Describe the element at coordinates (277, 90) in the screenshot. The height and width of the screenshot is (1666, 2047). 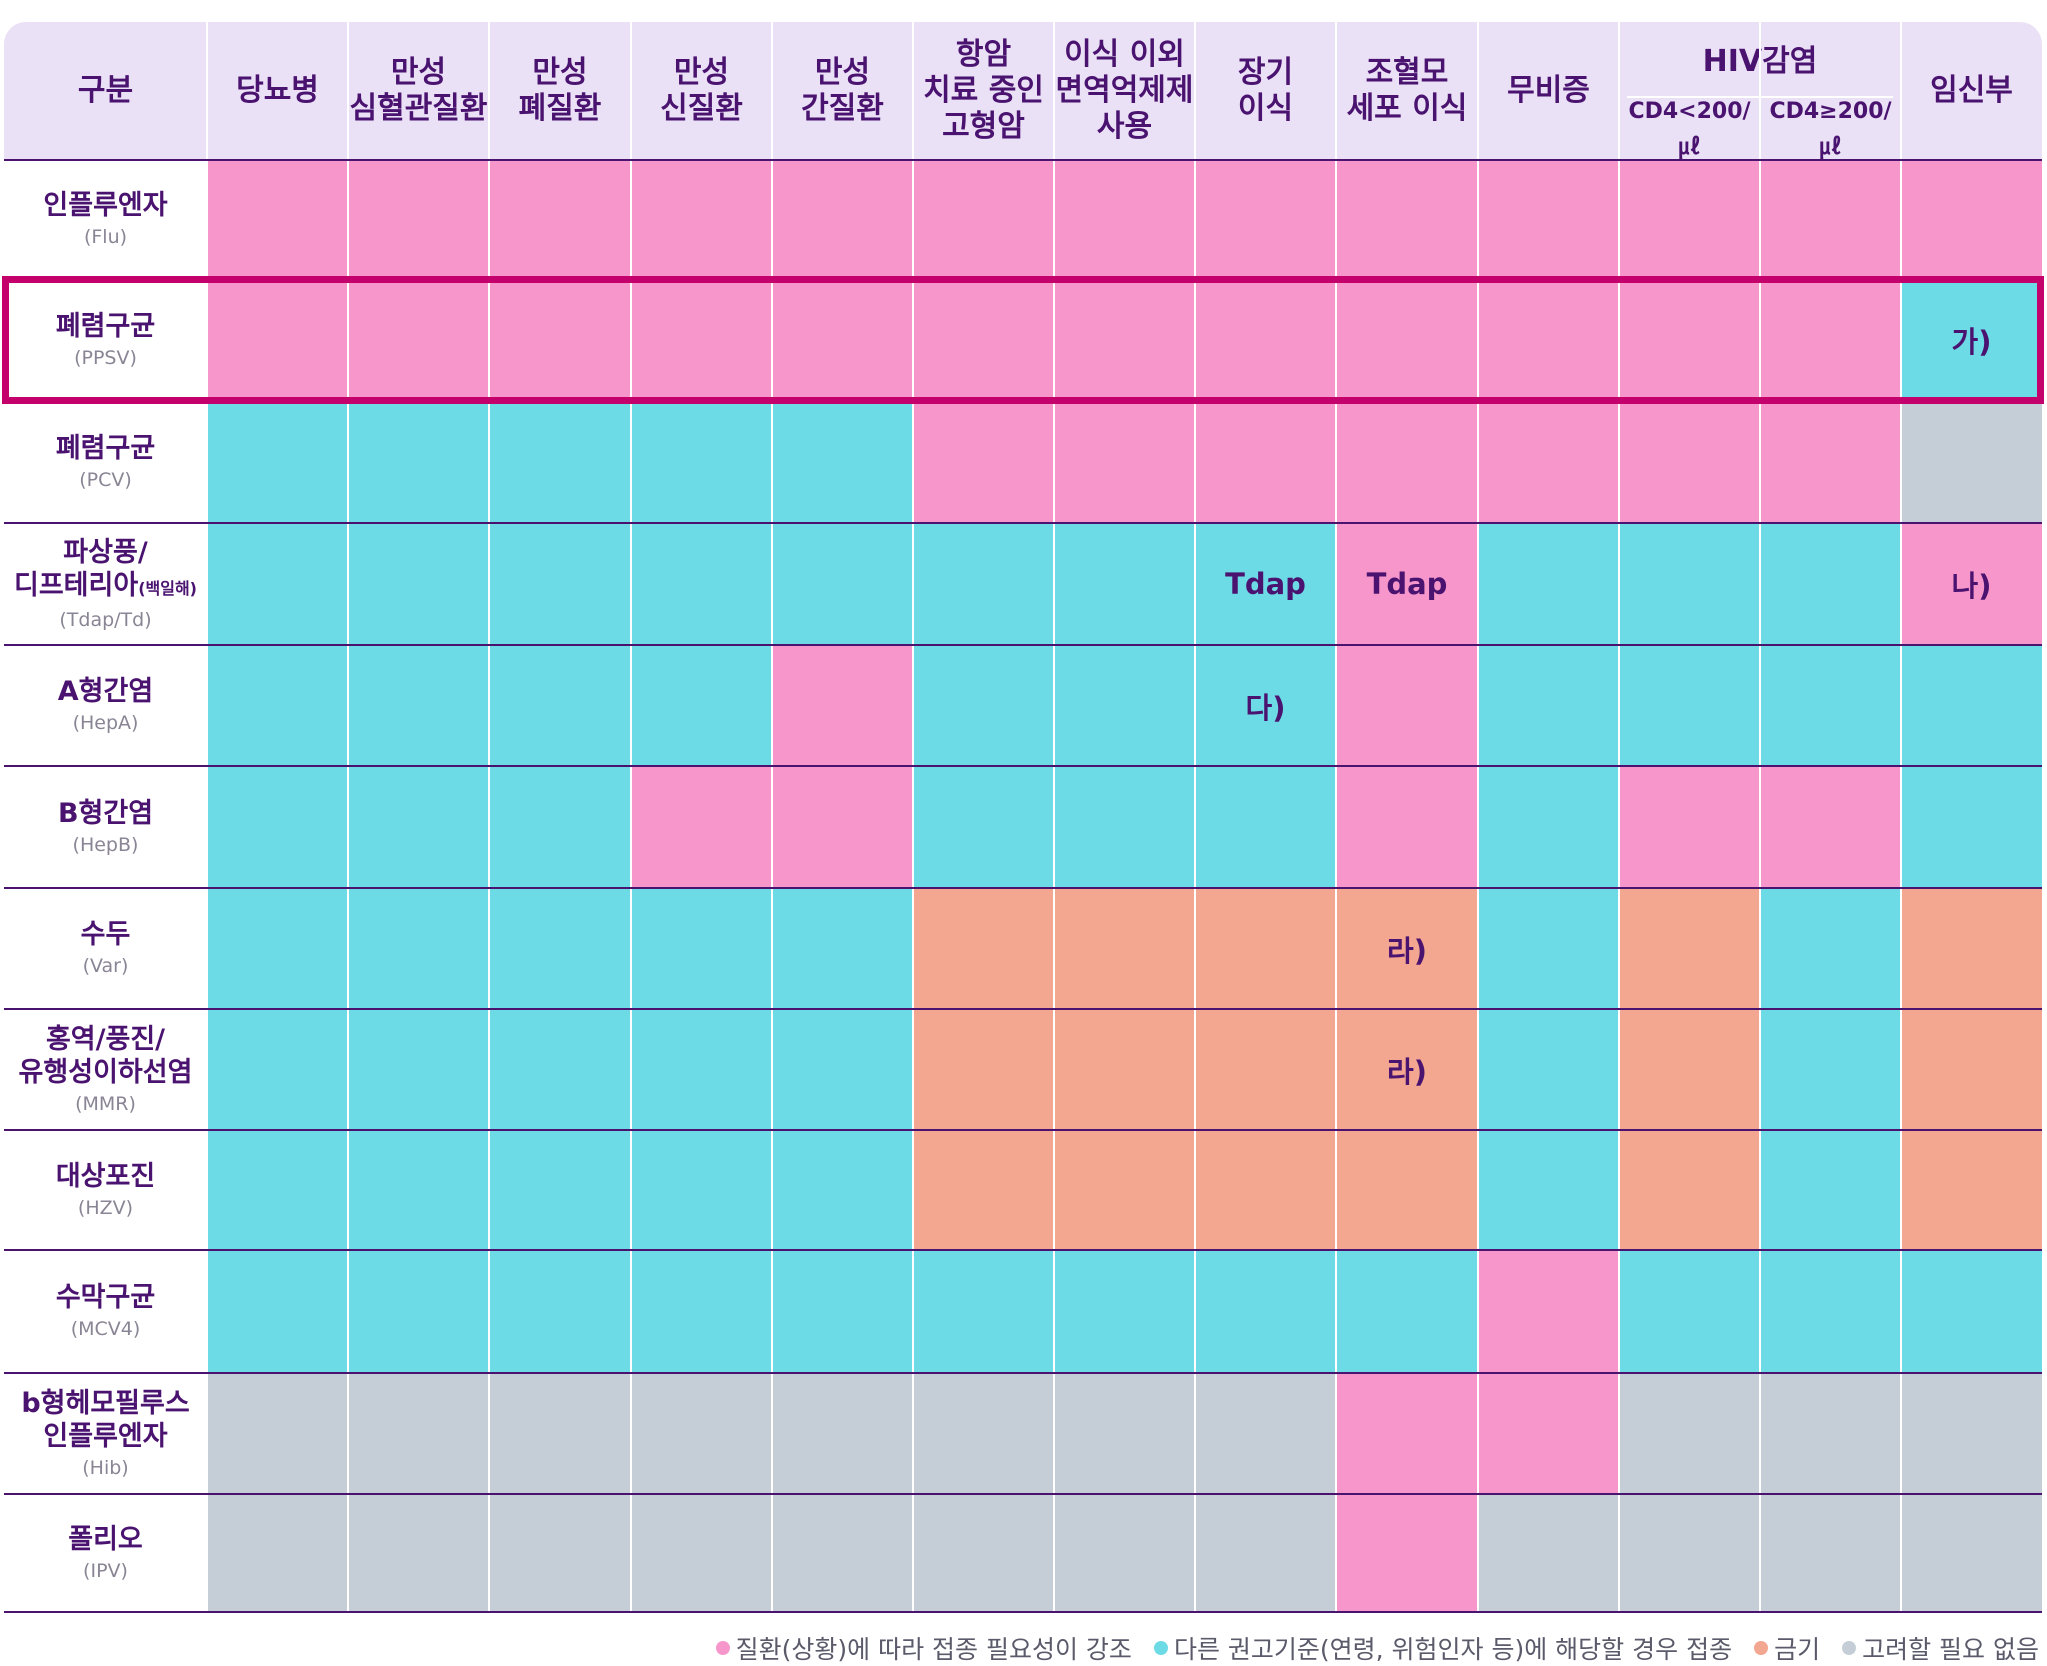
I see `column-header: 당뇨병` at that location.